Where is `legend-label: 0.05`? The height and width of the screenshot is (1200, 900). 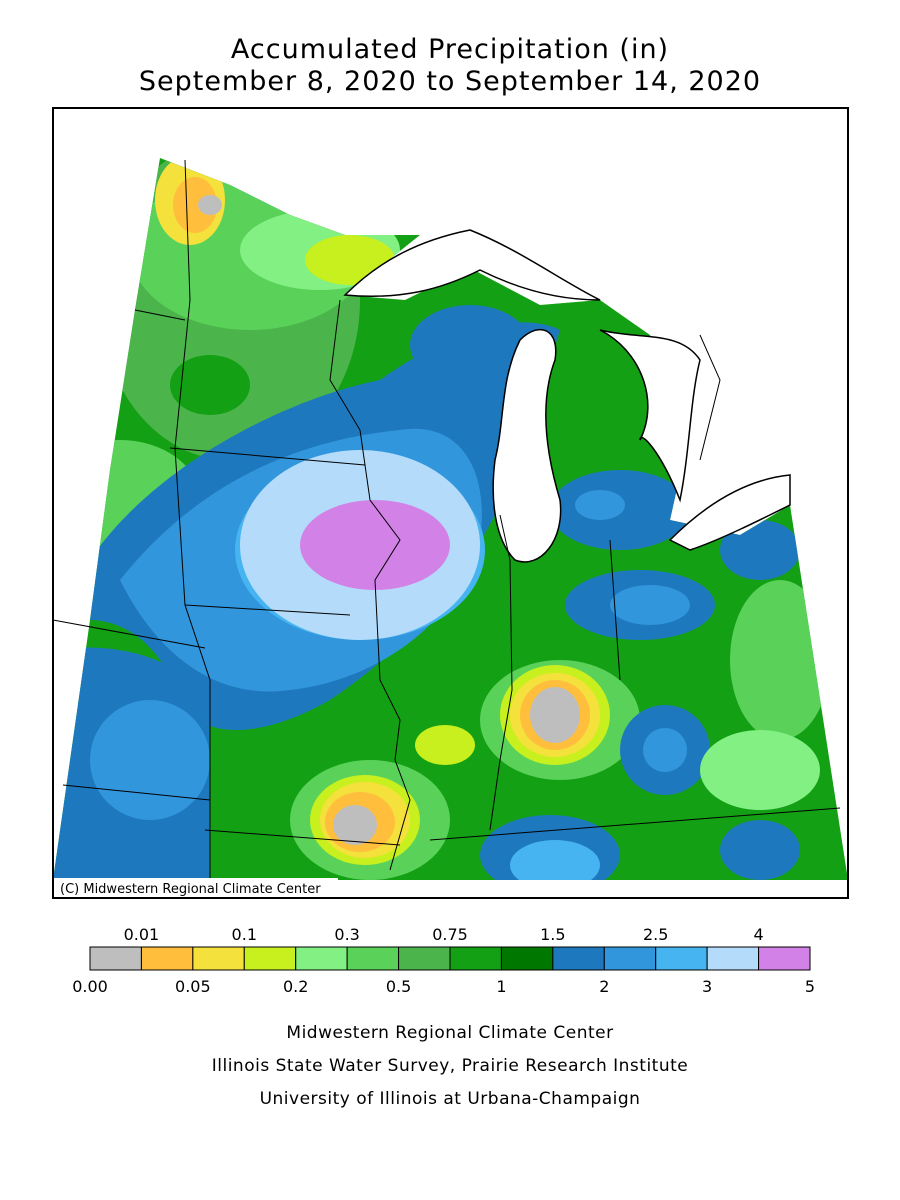 legend-label: 0.05 is located at coordinates (193, 986).